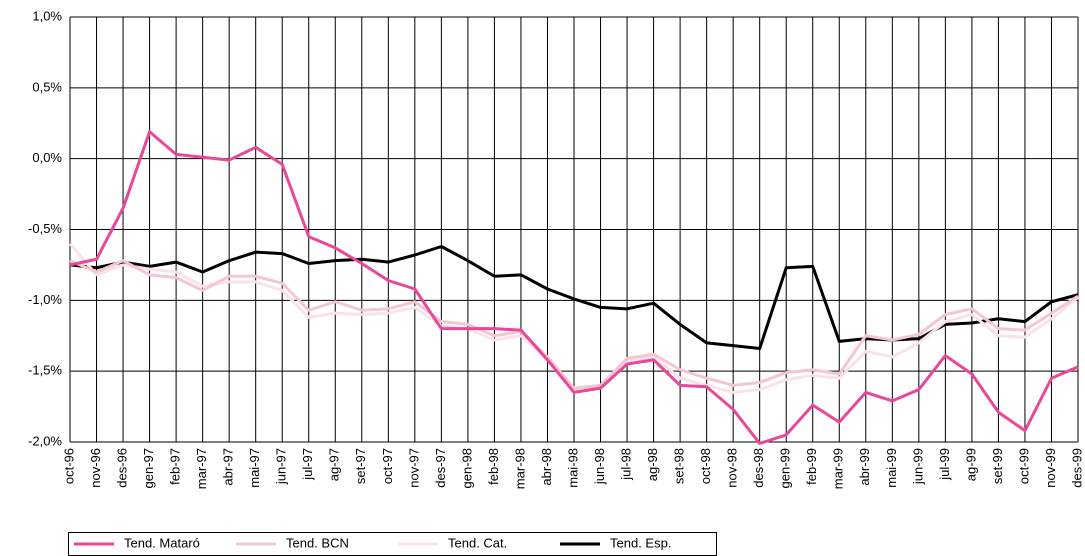 The image size is (1085, 556). Describe the element at coordinates (45, 299) in the screenshot. I see `y-tick-label: -1,0%` at that location.